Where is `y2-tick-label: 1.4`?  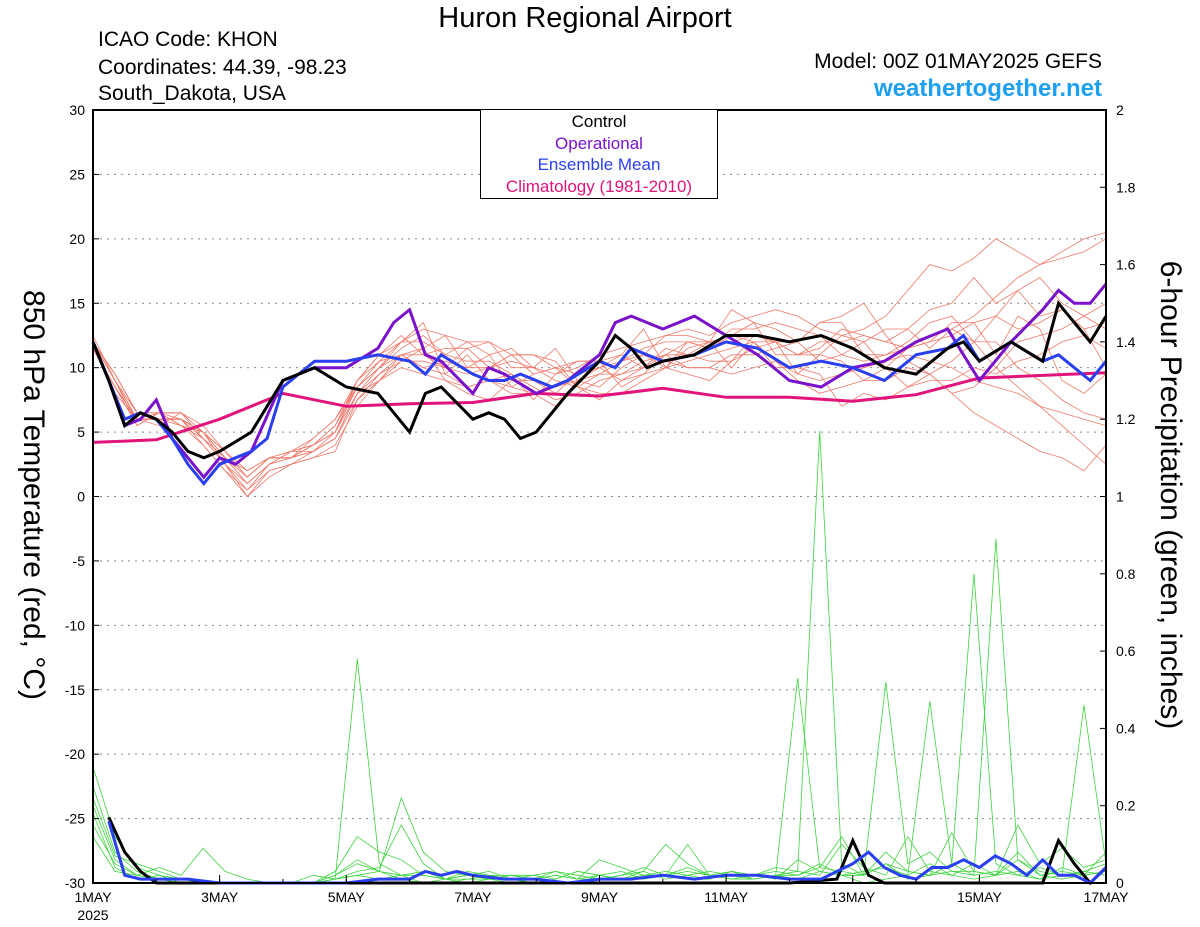
y2-tick-label: 1.4 is located at coordinates (1126, 342).